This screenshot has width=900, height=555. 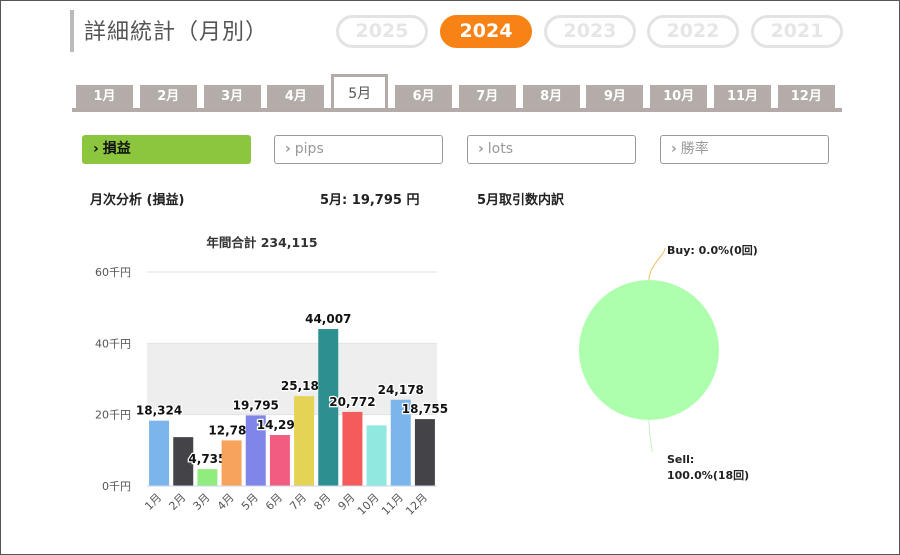 What do you see at coordinates (202, 502) in the screenshot?
I see `x-tick-label: 3月` at bounding box center [202, 502].